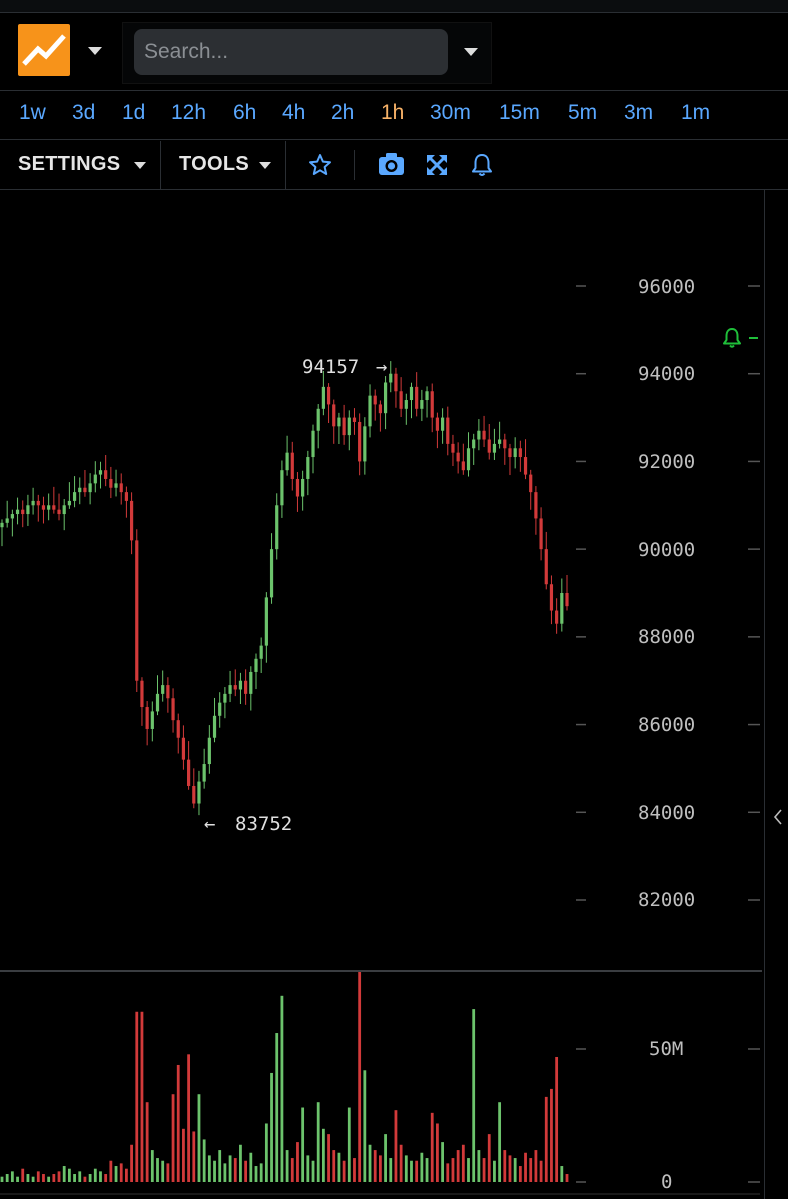  Describe the element at coordinates (44, 50) in the screenshot. I see `chart-logo-icon` at that location.